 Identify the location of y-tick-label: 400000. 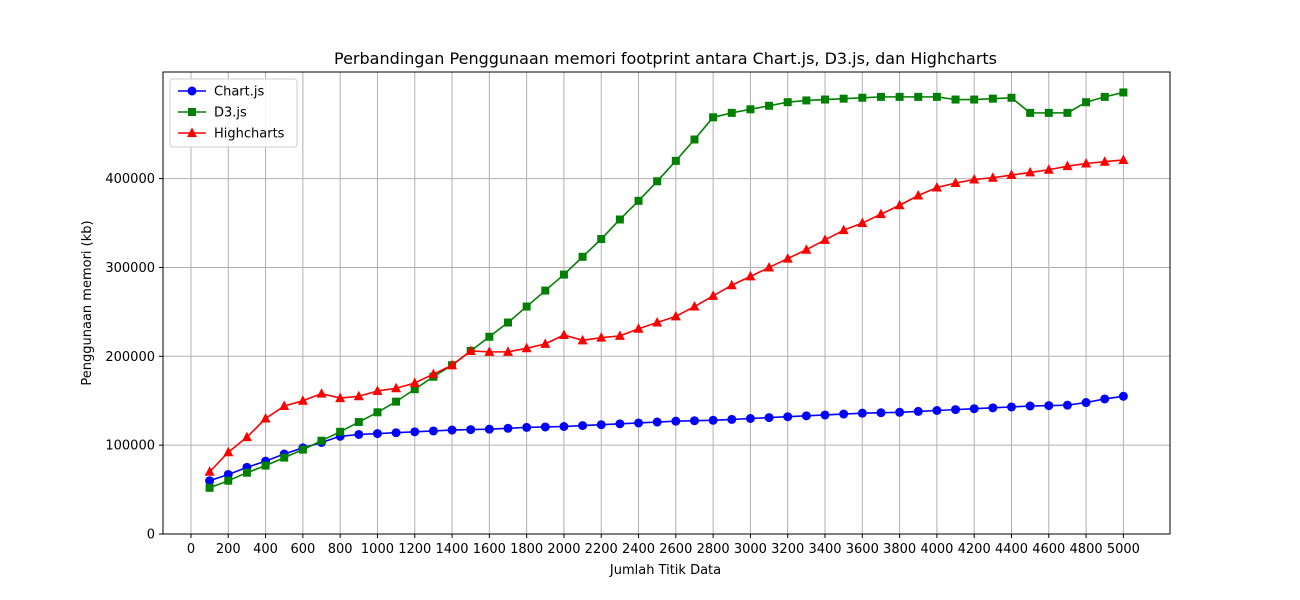
(130, 179).